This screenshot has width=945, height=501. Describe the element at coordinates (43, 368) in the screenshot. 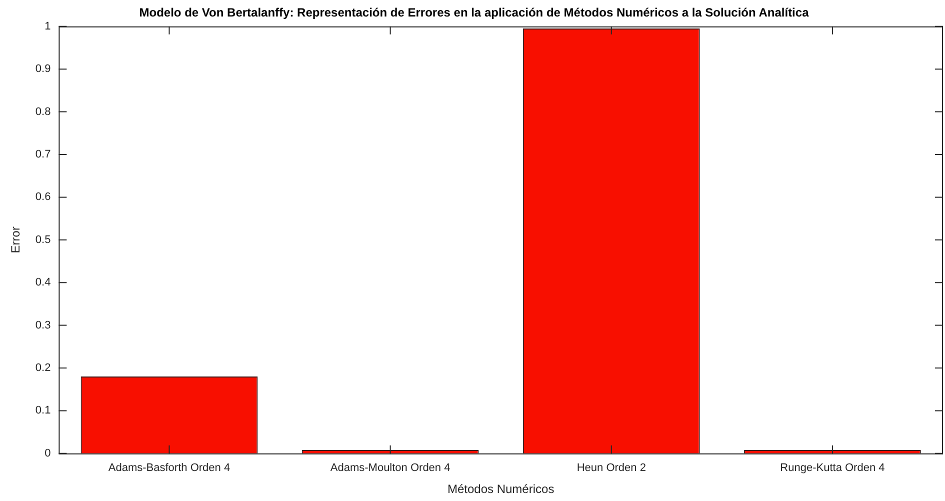

I see `y-tick-label: 0.2` at that location.